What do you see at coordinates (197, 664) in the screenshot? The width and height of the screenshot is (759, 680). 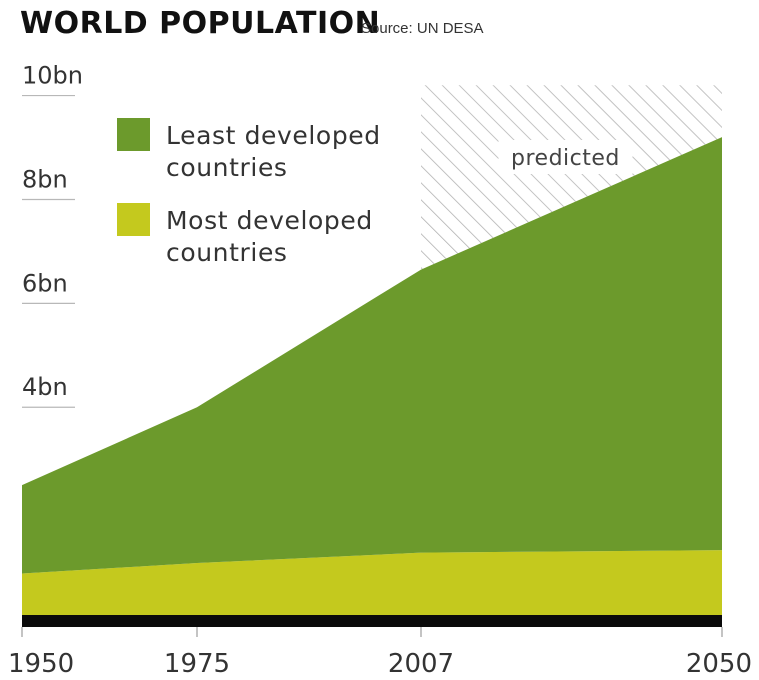 I see `x-tick-label: 1975` at bounding box center [197, 664].